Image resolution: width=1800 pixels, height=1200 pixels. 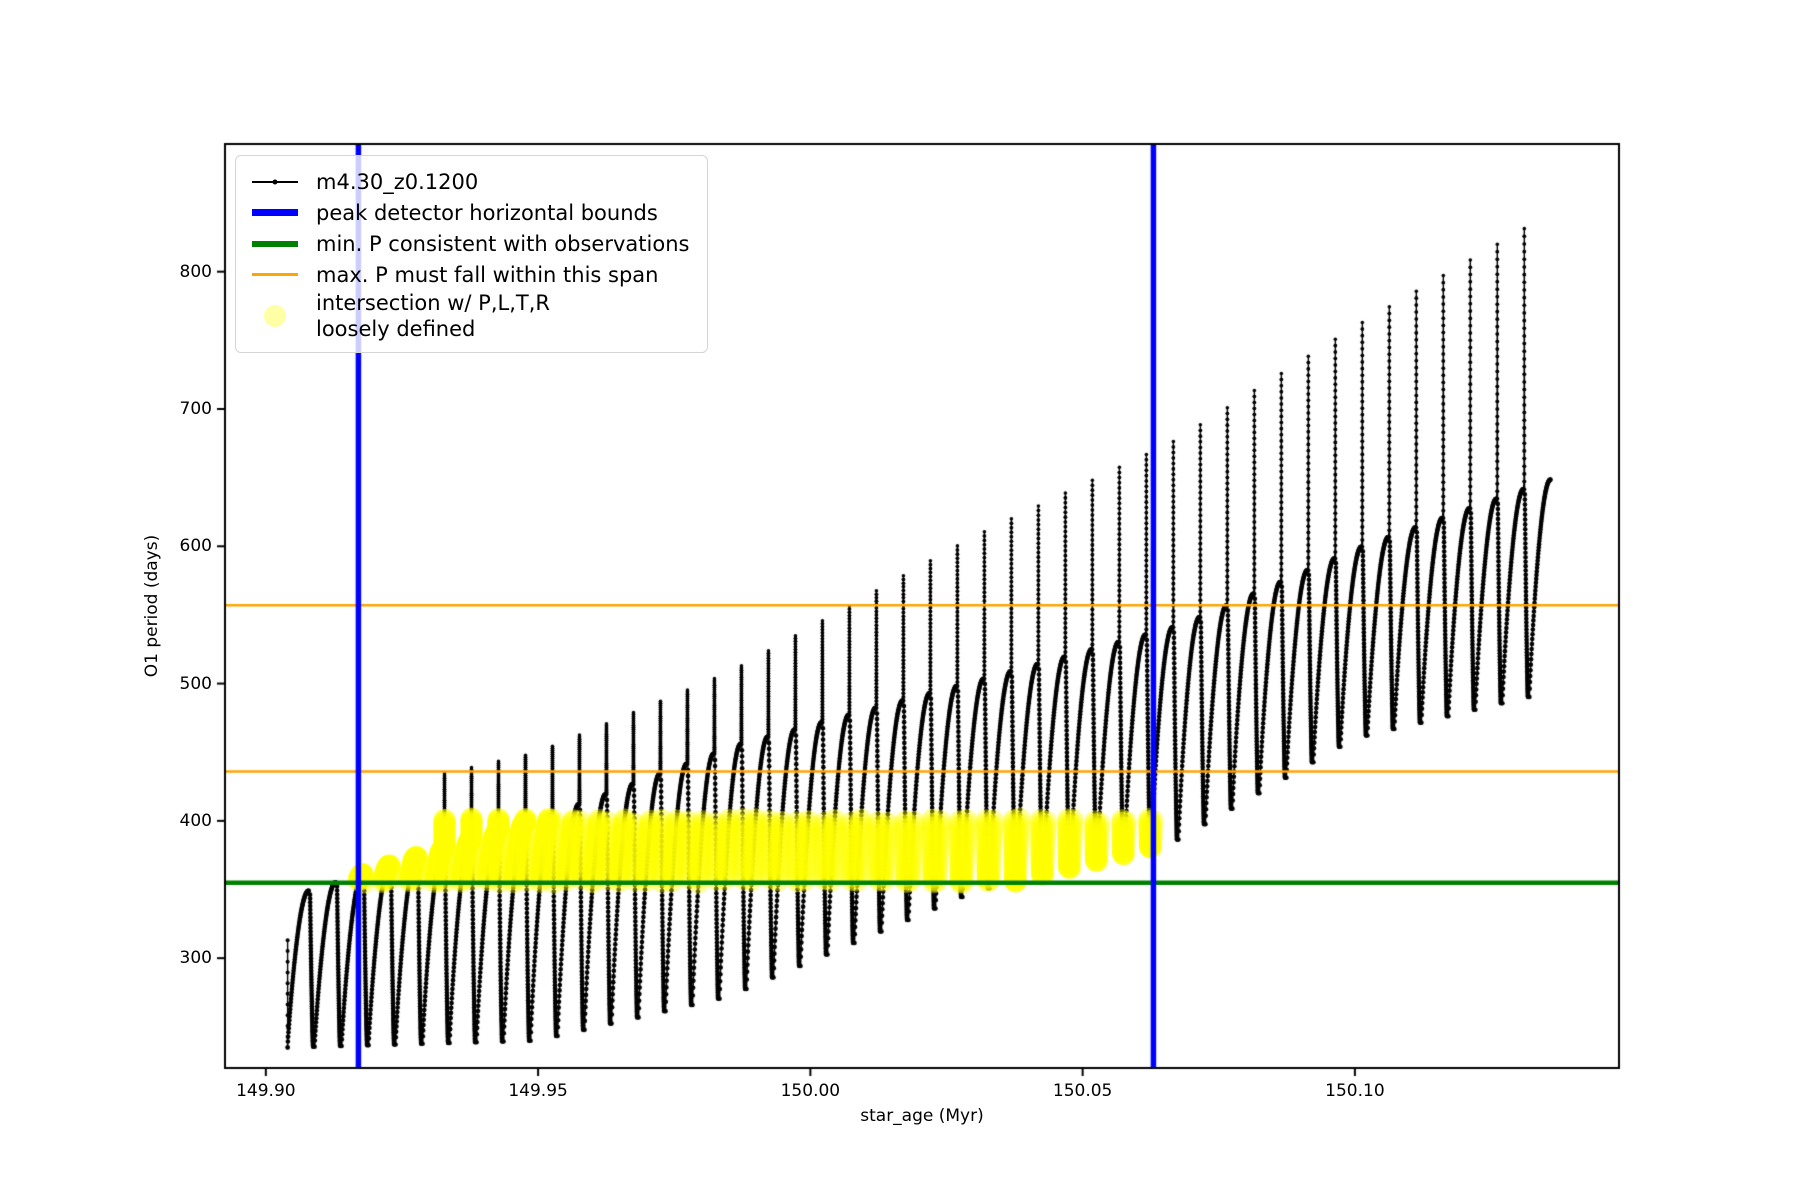 What do you see at coordinates (195, 271) in the screenshot?
I see `y-tick-label: 800` at bounding box center [195, 271].